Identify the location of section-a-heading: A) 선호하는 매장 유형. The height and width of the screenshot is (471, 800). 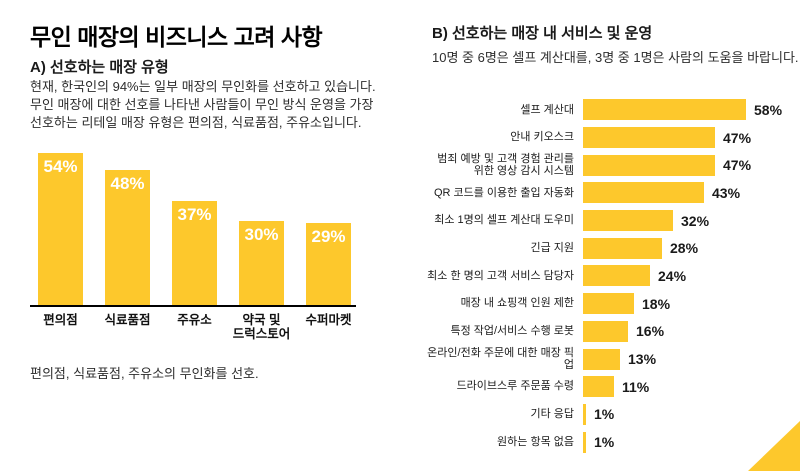
(99, 67).